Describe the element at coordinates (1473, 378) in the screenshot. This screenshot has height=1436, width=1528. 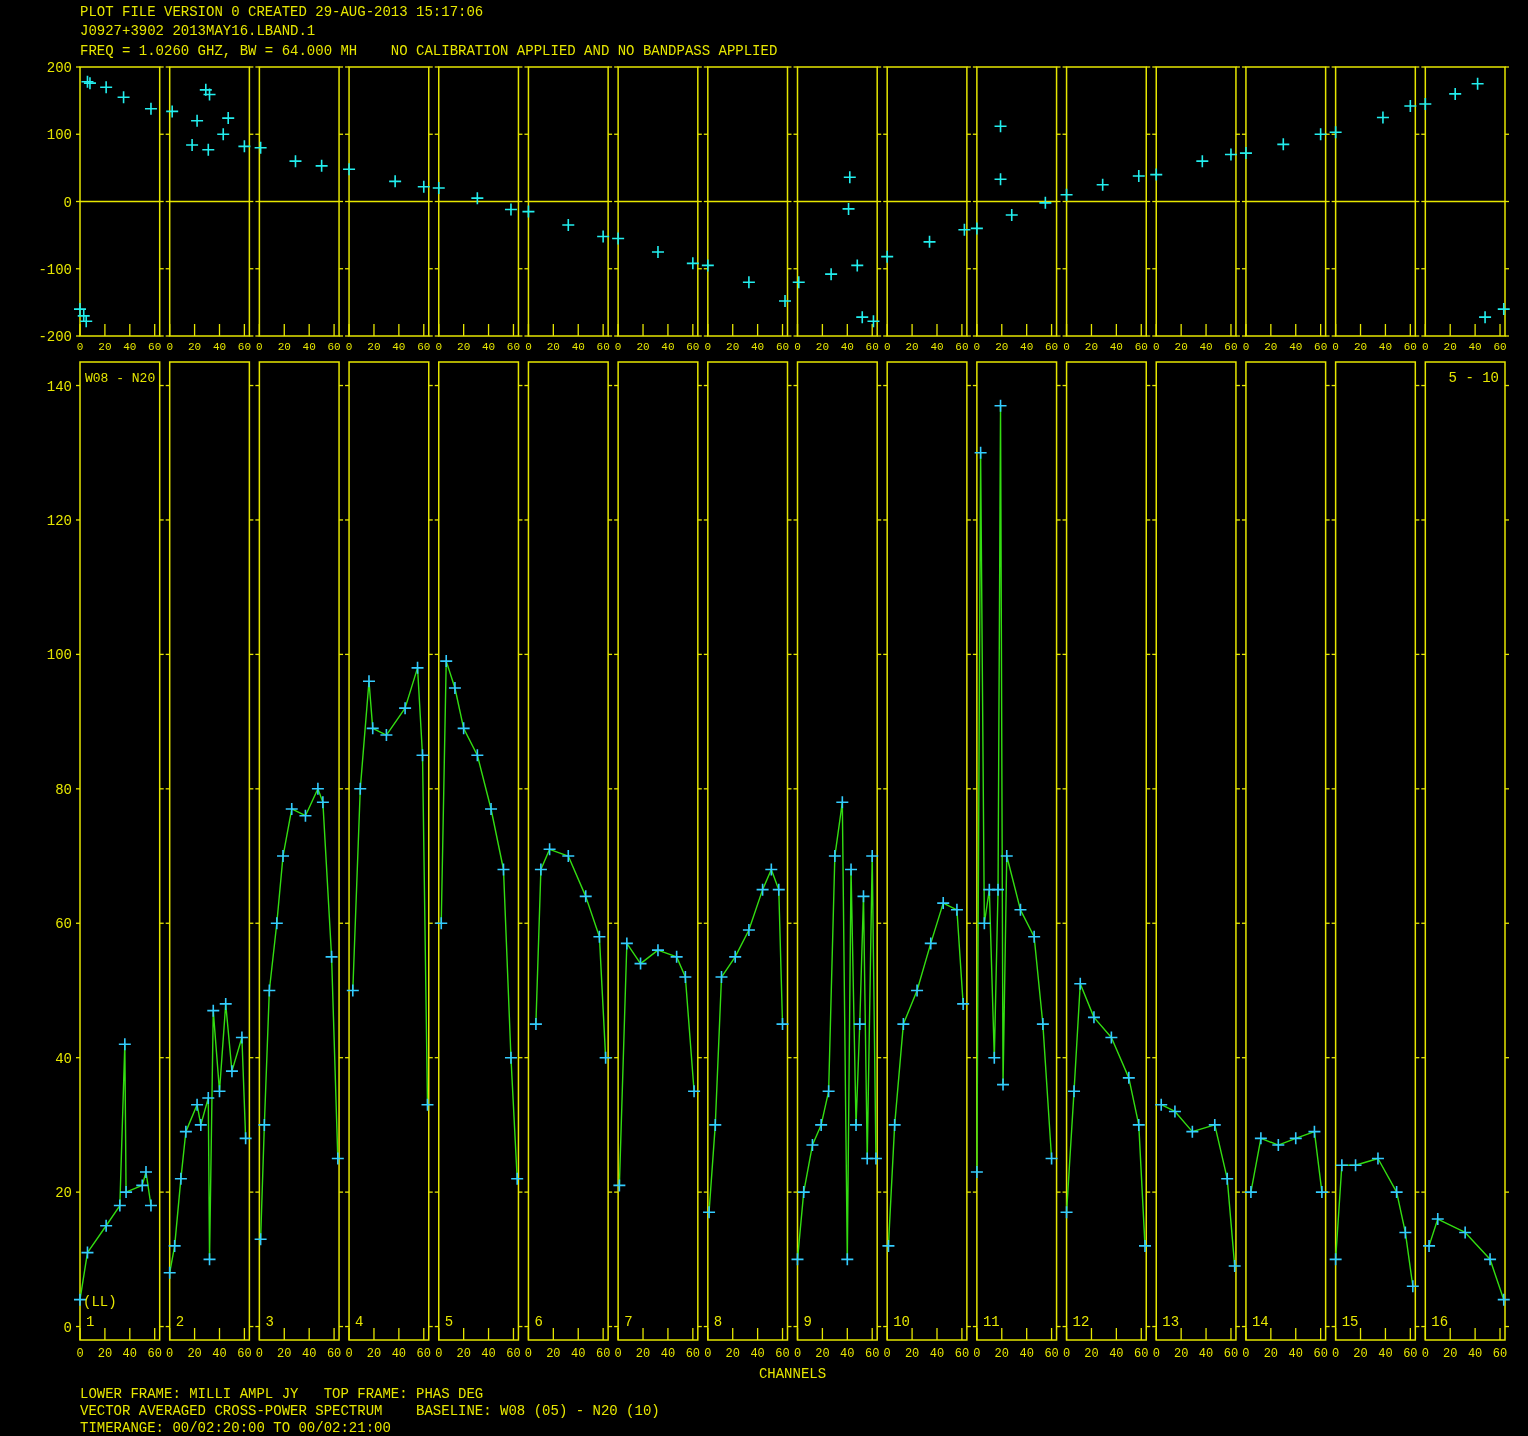
I see `annotation: 5 - 10` at that location.